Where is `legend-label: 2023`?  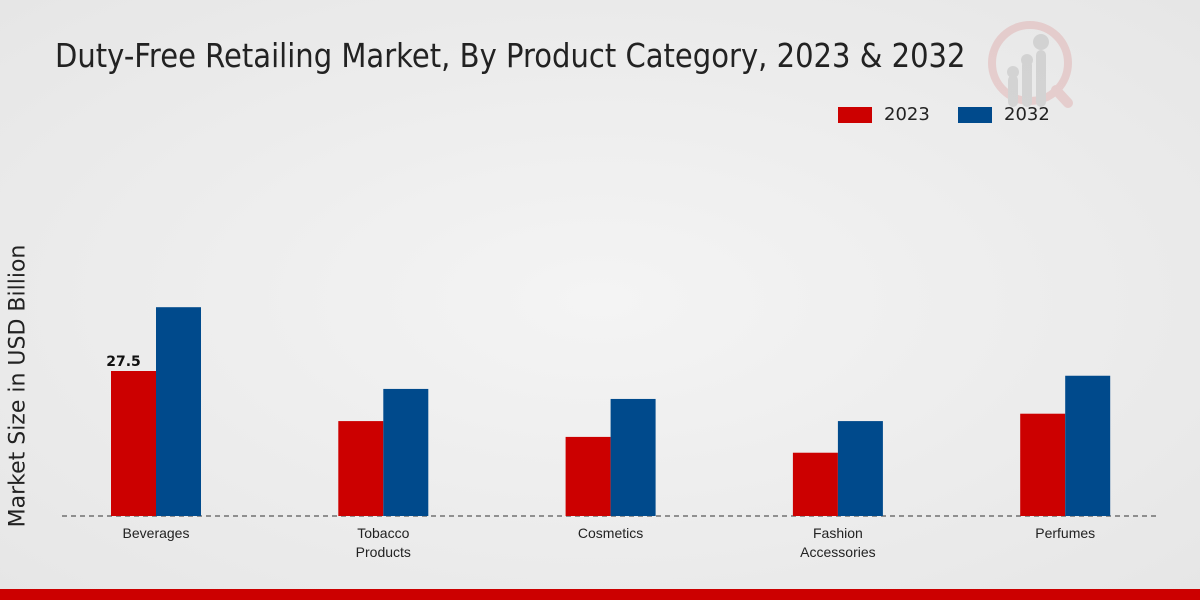 legend-label: 2023 is located at coordinates (907, 114).